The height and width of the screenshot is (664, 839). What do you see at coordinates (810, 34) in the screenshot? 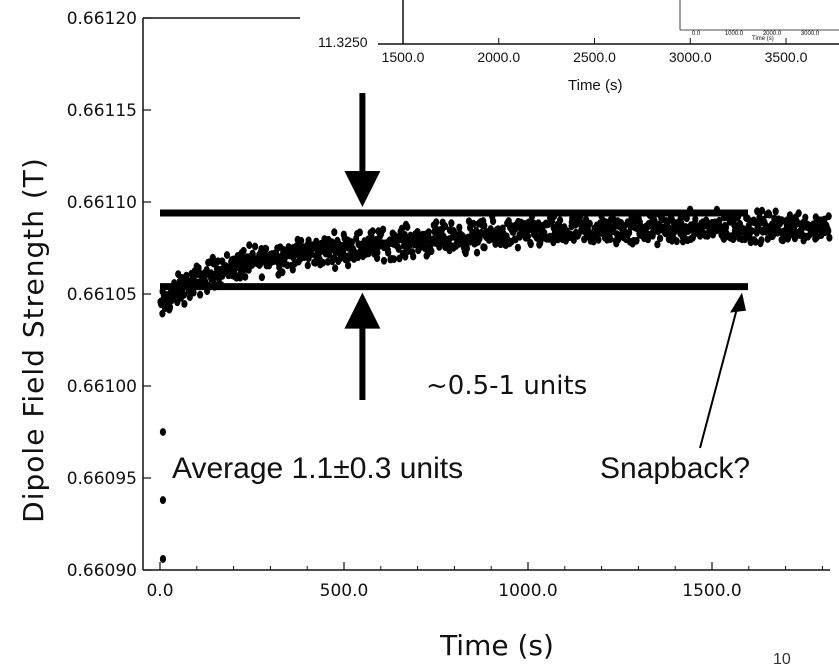
I see `mini-inset-tick-label: 3000.0` at bounding box center [810, 34].